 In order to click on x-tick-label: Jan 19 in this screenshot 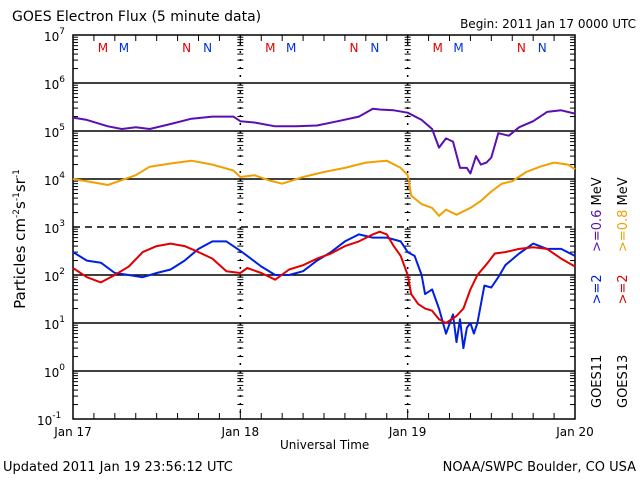, I will do `click(407, 432)`.